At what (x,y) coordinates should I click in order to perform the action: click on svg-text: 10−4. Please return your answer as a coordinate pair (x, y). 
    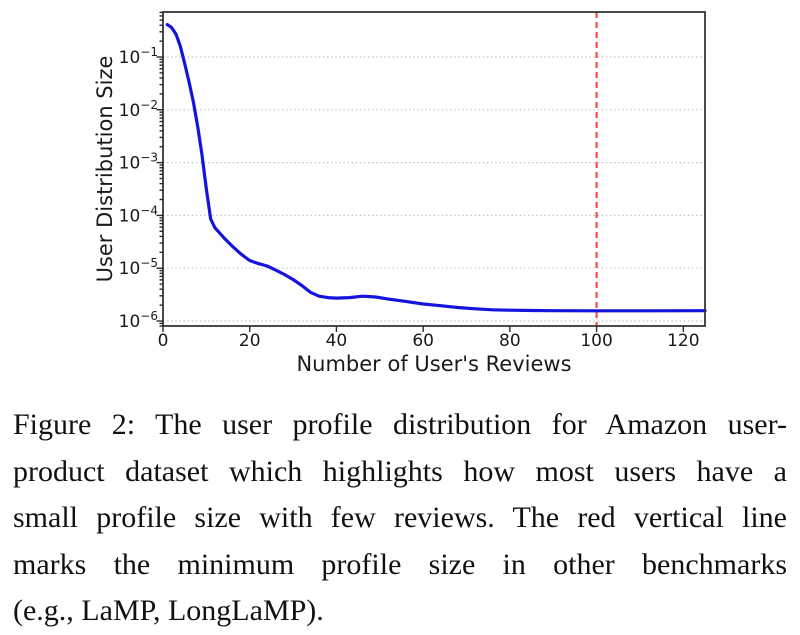
    Looking at the image, I should click on (138, 214).